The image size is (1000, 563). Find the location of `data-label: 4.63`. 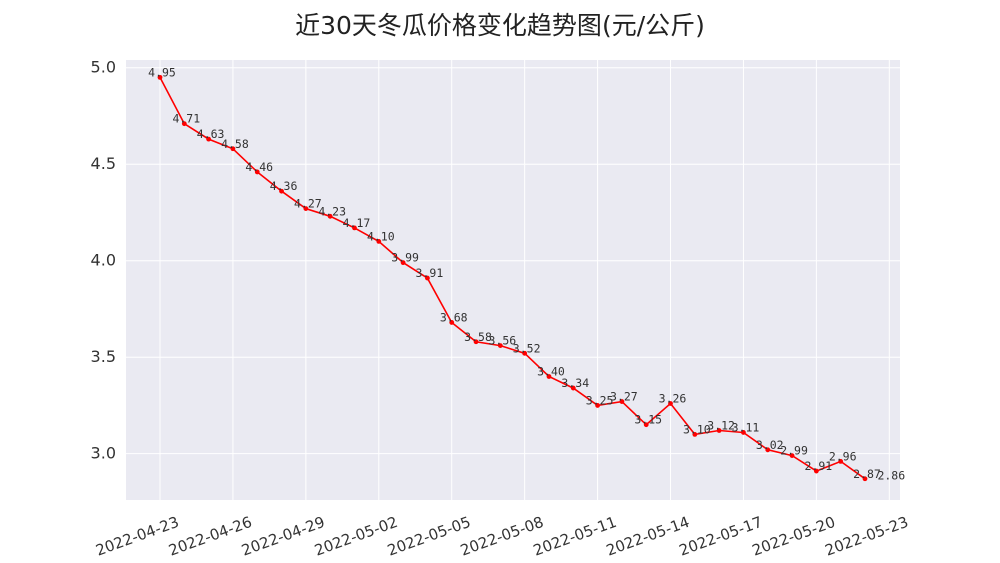

data-label: 4.63 is located at coordinates (211, 134).